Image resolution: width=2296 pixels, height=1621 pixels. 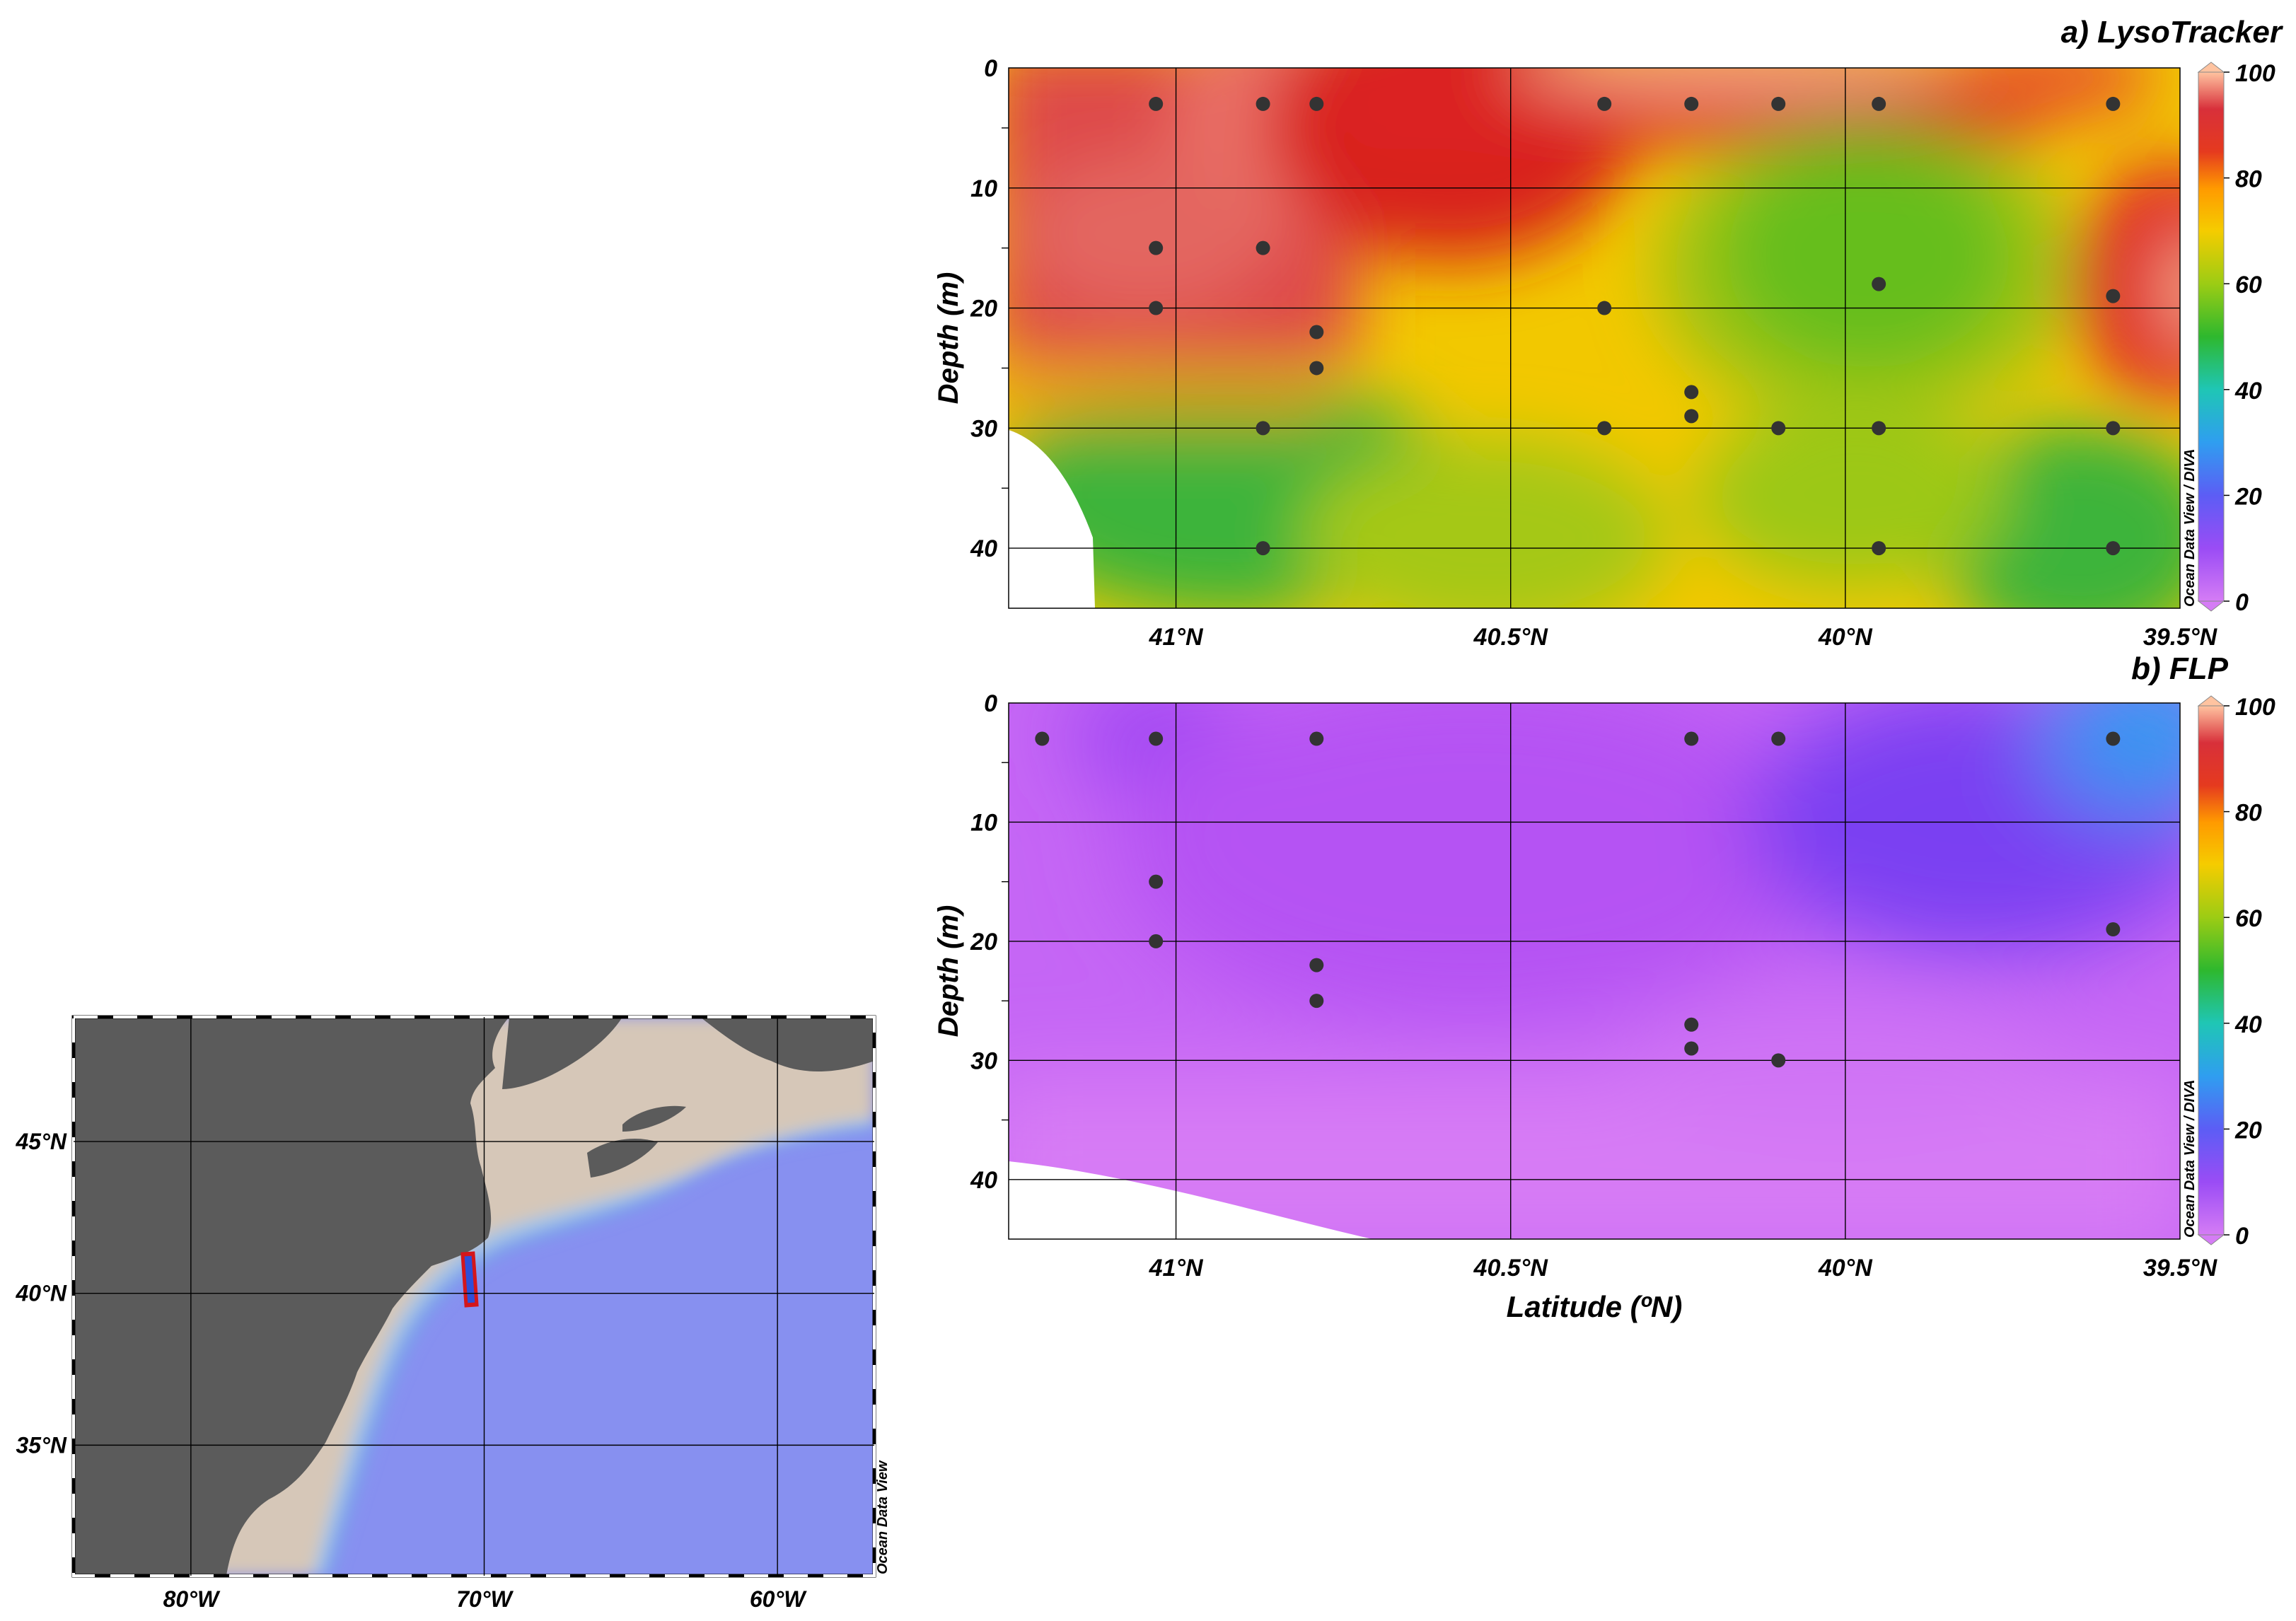 I want to click on map-land, so click(x=474, y=1296).